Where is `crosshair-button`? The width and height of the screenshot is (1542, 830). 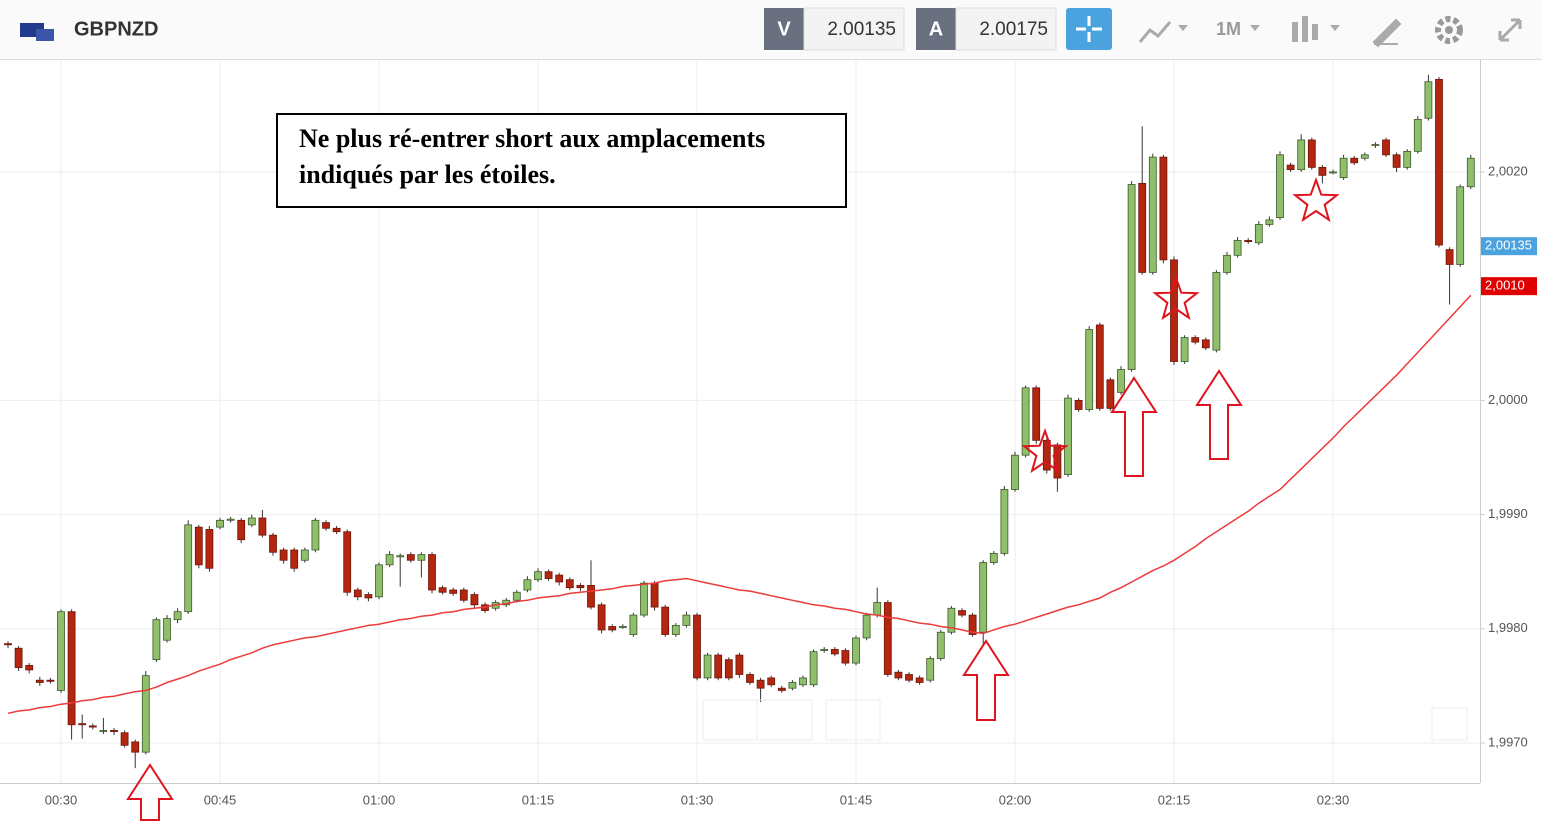
crosshair-button is located at coordinates (1089, 29).